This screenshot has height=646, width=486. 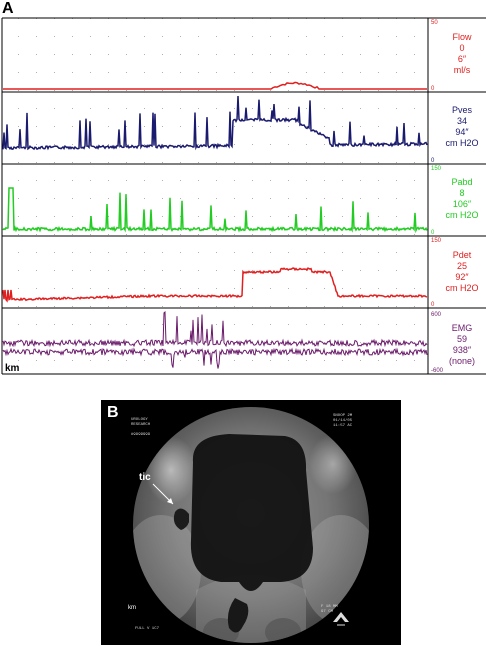 What do you see at coordinates (8, 8) in the screenshot?
I see `panel-a-label: A` at bounding box center [8, 8].